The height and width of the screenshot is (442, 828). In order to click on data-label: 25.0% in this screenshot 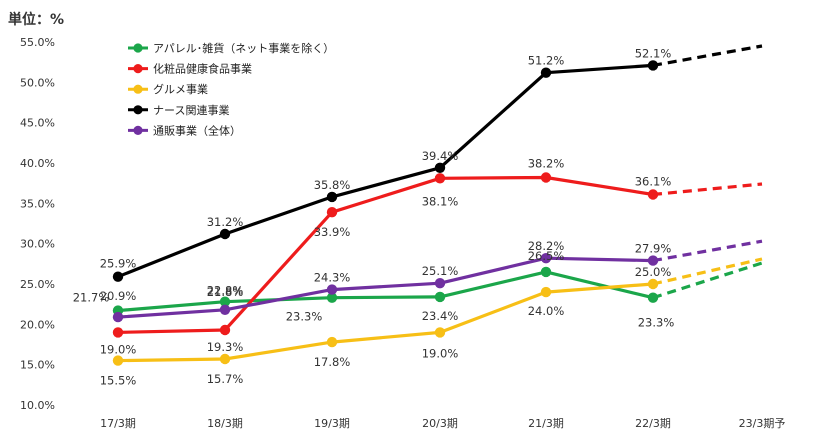, I will do `click(653, 272)`.